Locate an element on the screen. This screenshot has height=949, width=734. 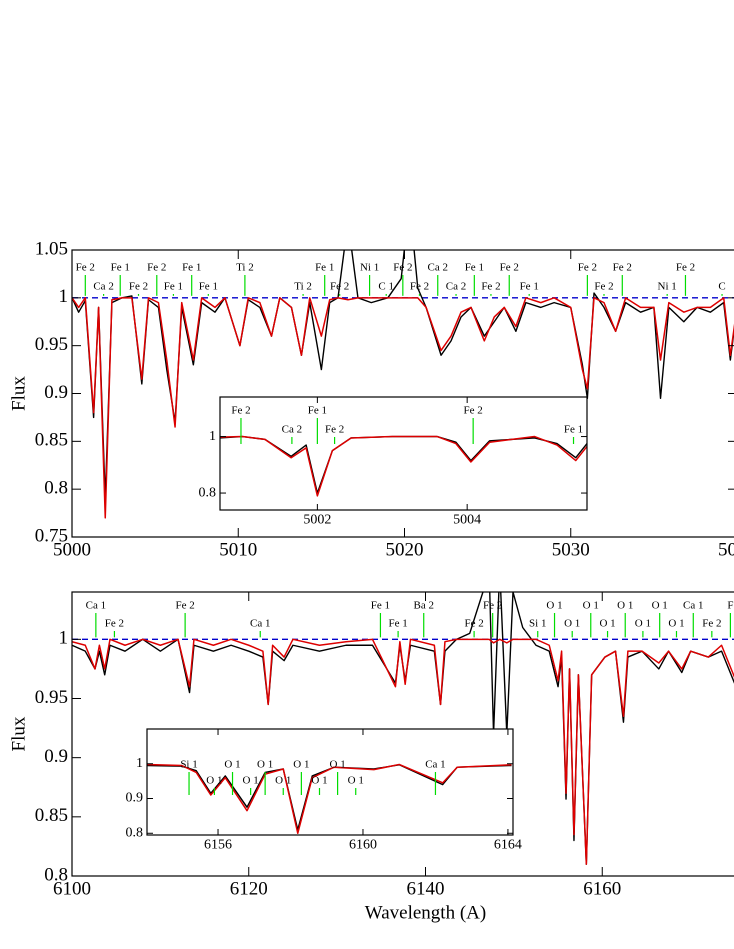
line-id-label: Ni 1 is located at coordinates (667, 287).